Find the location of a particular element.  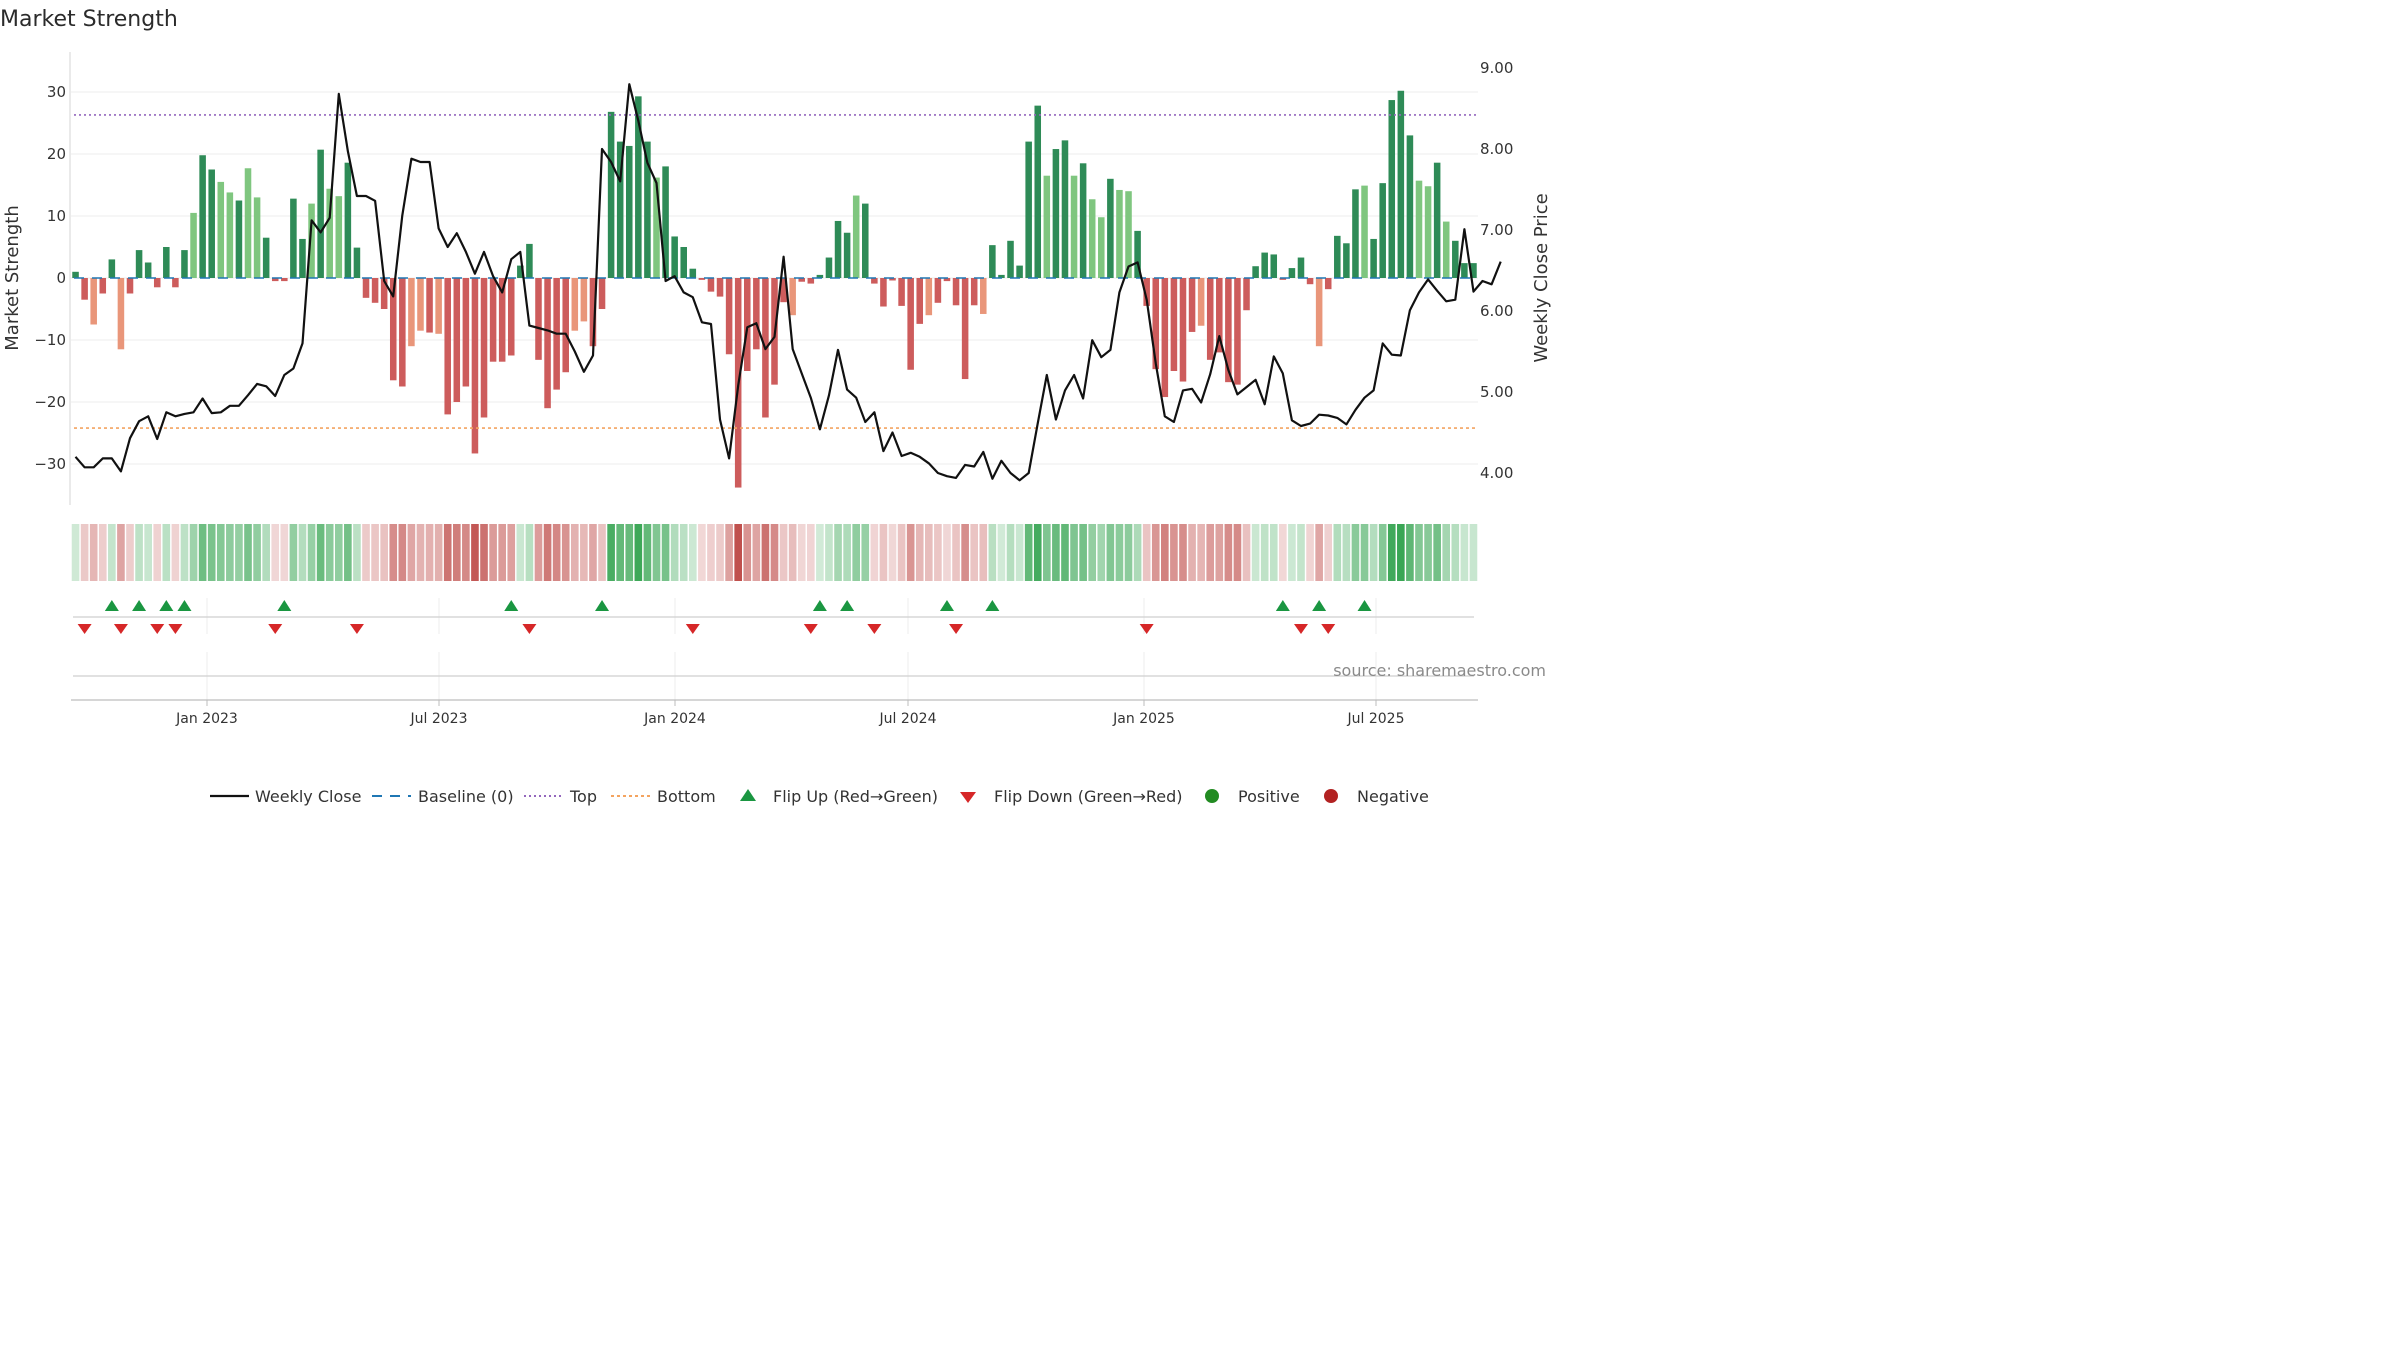

legend-swatch-positive is located at coordinates (1212, 796).